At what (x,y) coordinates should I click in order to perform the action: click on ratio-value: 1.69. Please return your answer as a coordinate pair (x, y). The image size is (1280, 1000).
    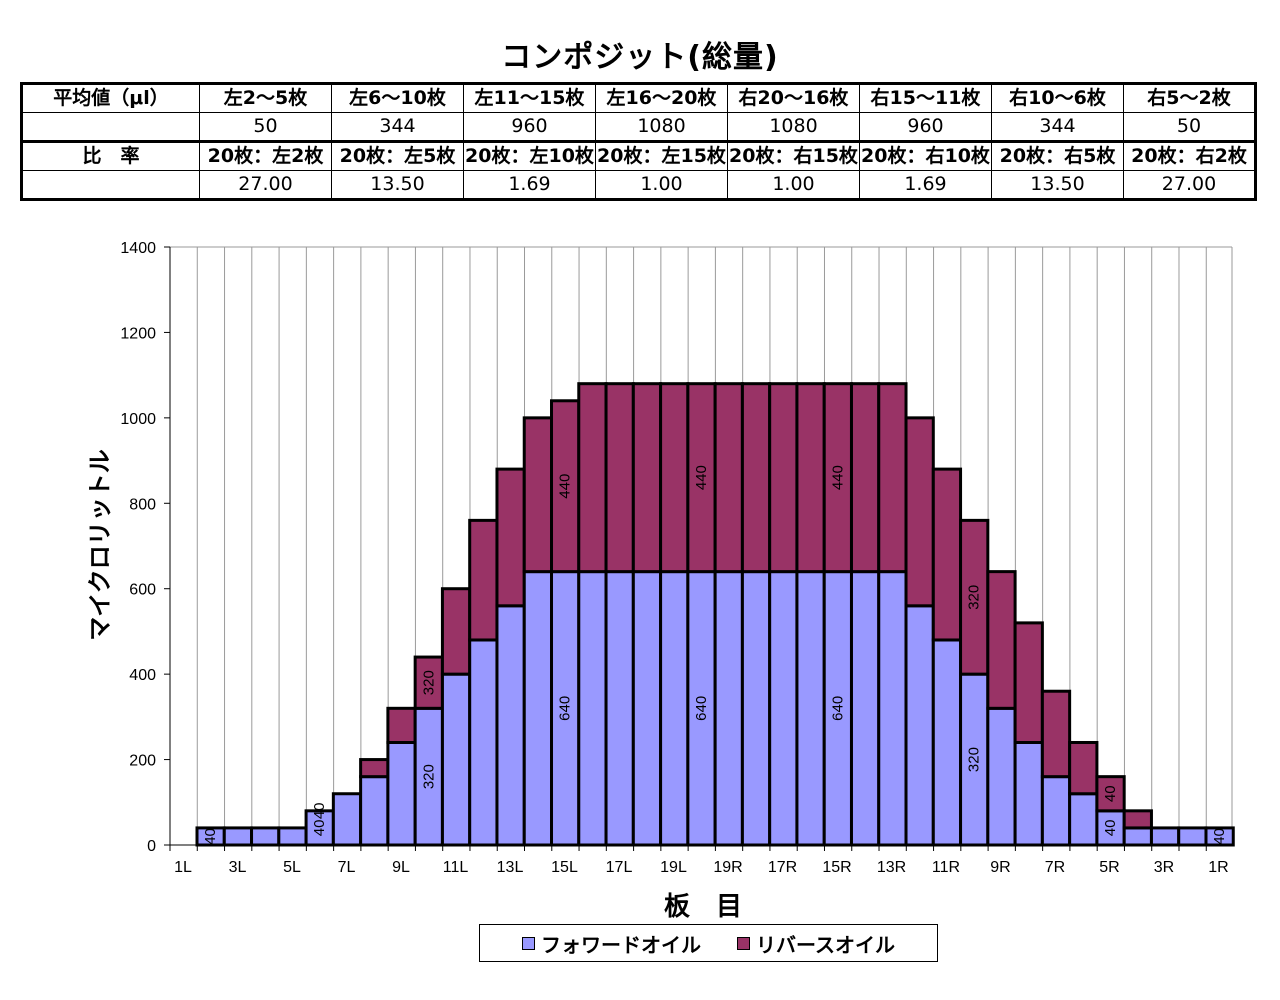
    Looking at the image, I should click on (529, 185).